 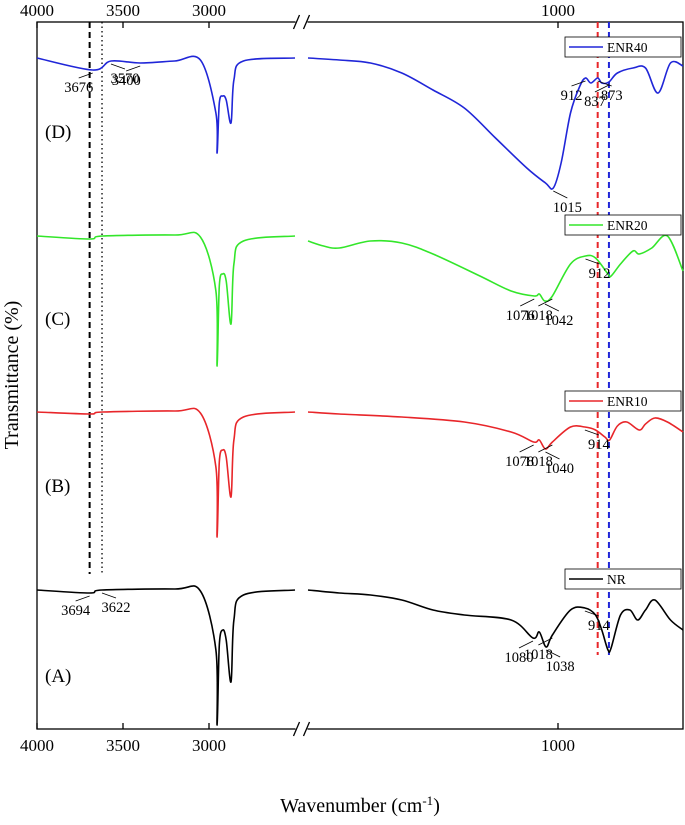 I want to click on panel-label-enr10: (B), so click(x=57, y=486).